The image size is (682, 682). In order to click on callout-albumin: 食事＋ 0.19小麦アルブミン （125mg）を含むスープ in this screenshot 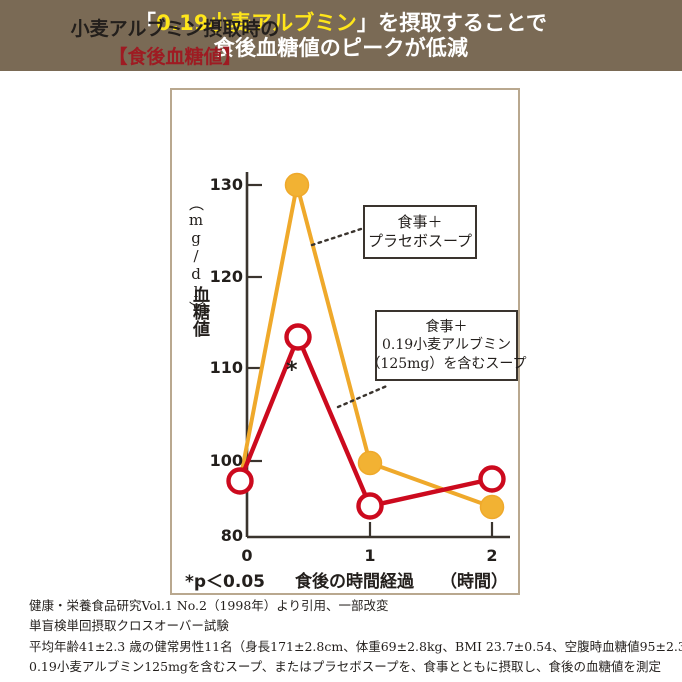, I will do `click(446, 345)`.